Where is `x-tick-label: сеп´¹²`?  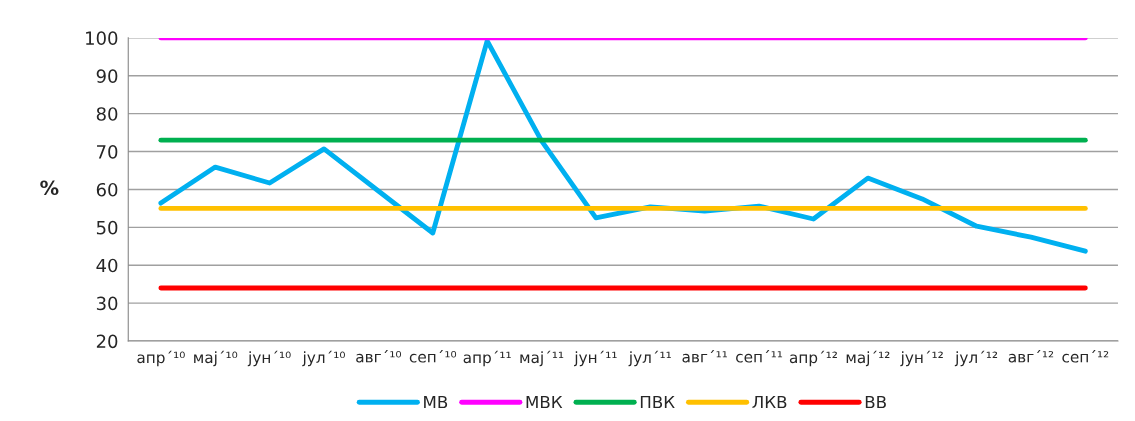 x-tick-label: сеп´¹² is located at coordinates (1085, 356).